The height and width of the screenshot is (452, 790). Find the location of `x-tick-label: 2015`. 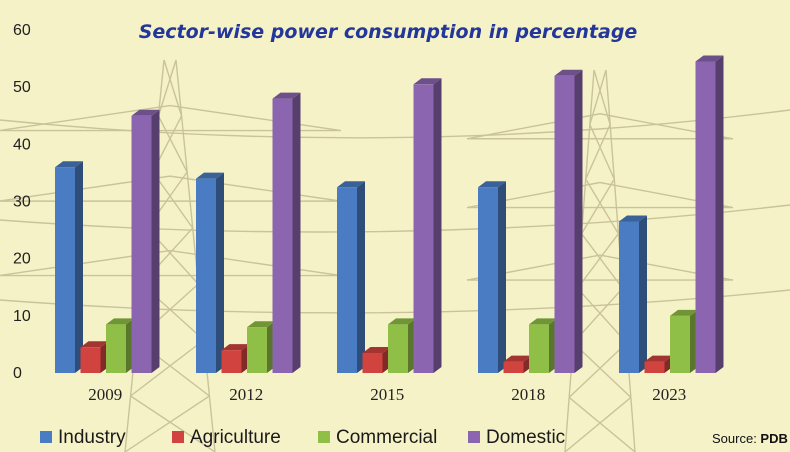

x-tick-label: 2015 is located at coordinates (387, 394).